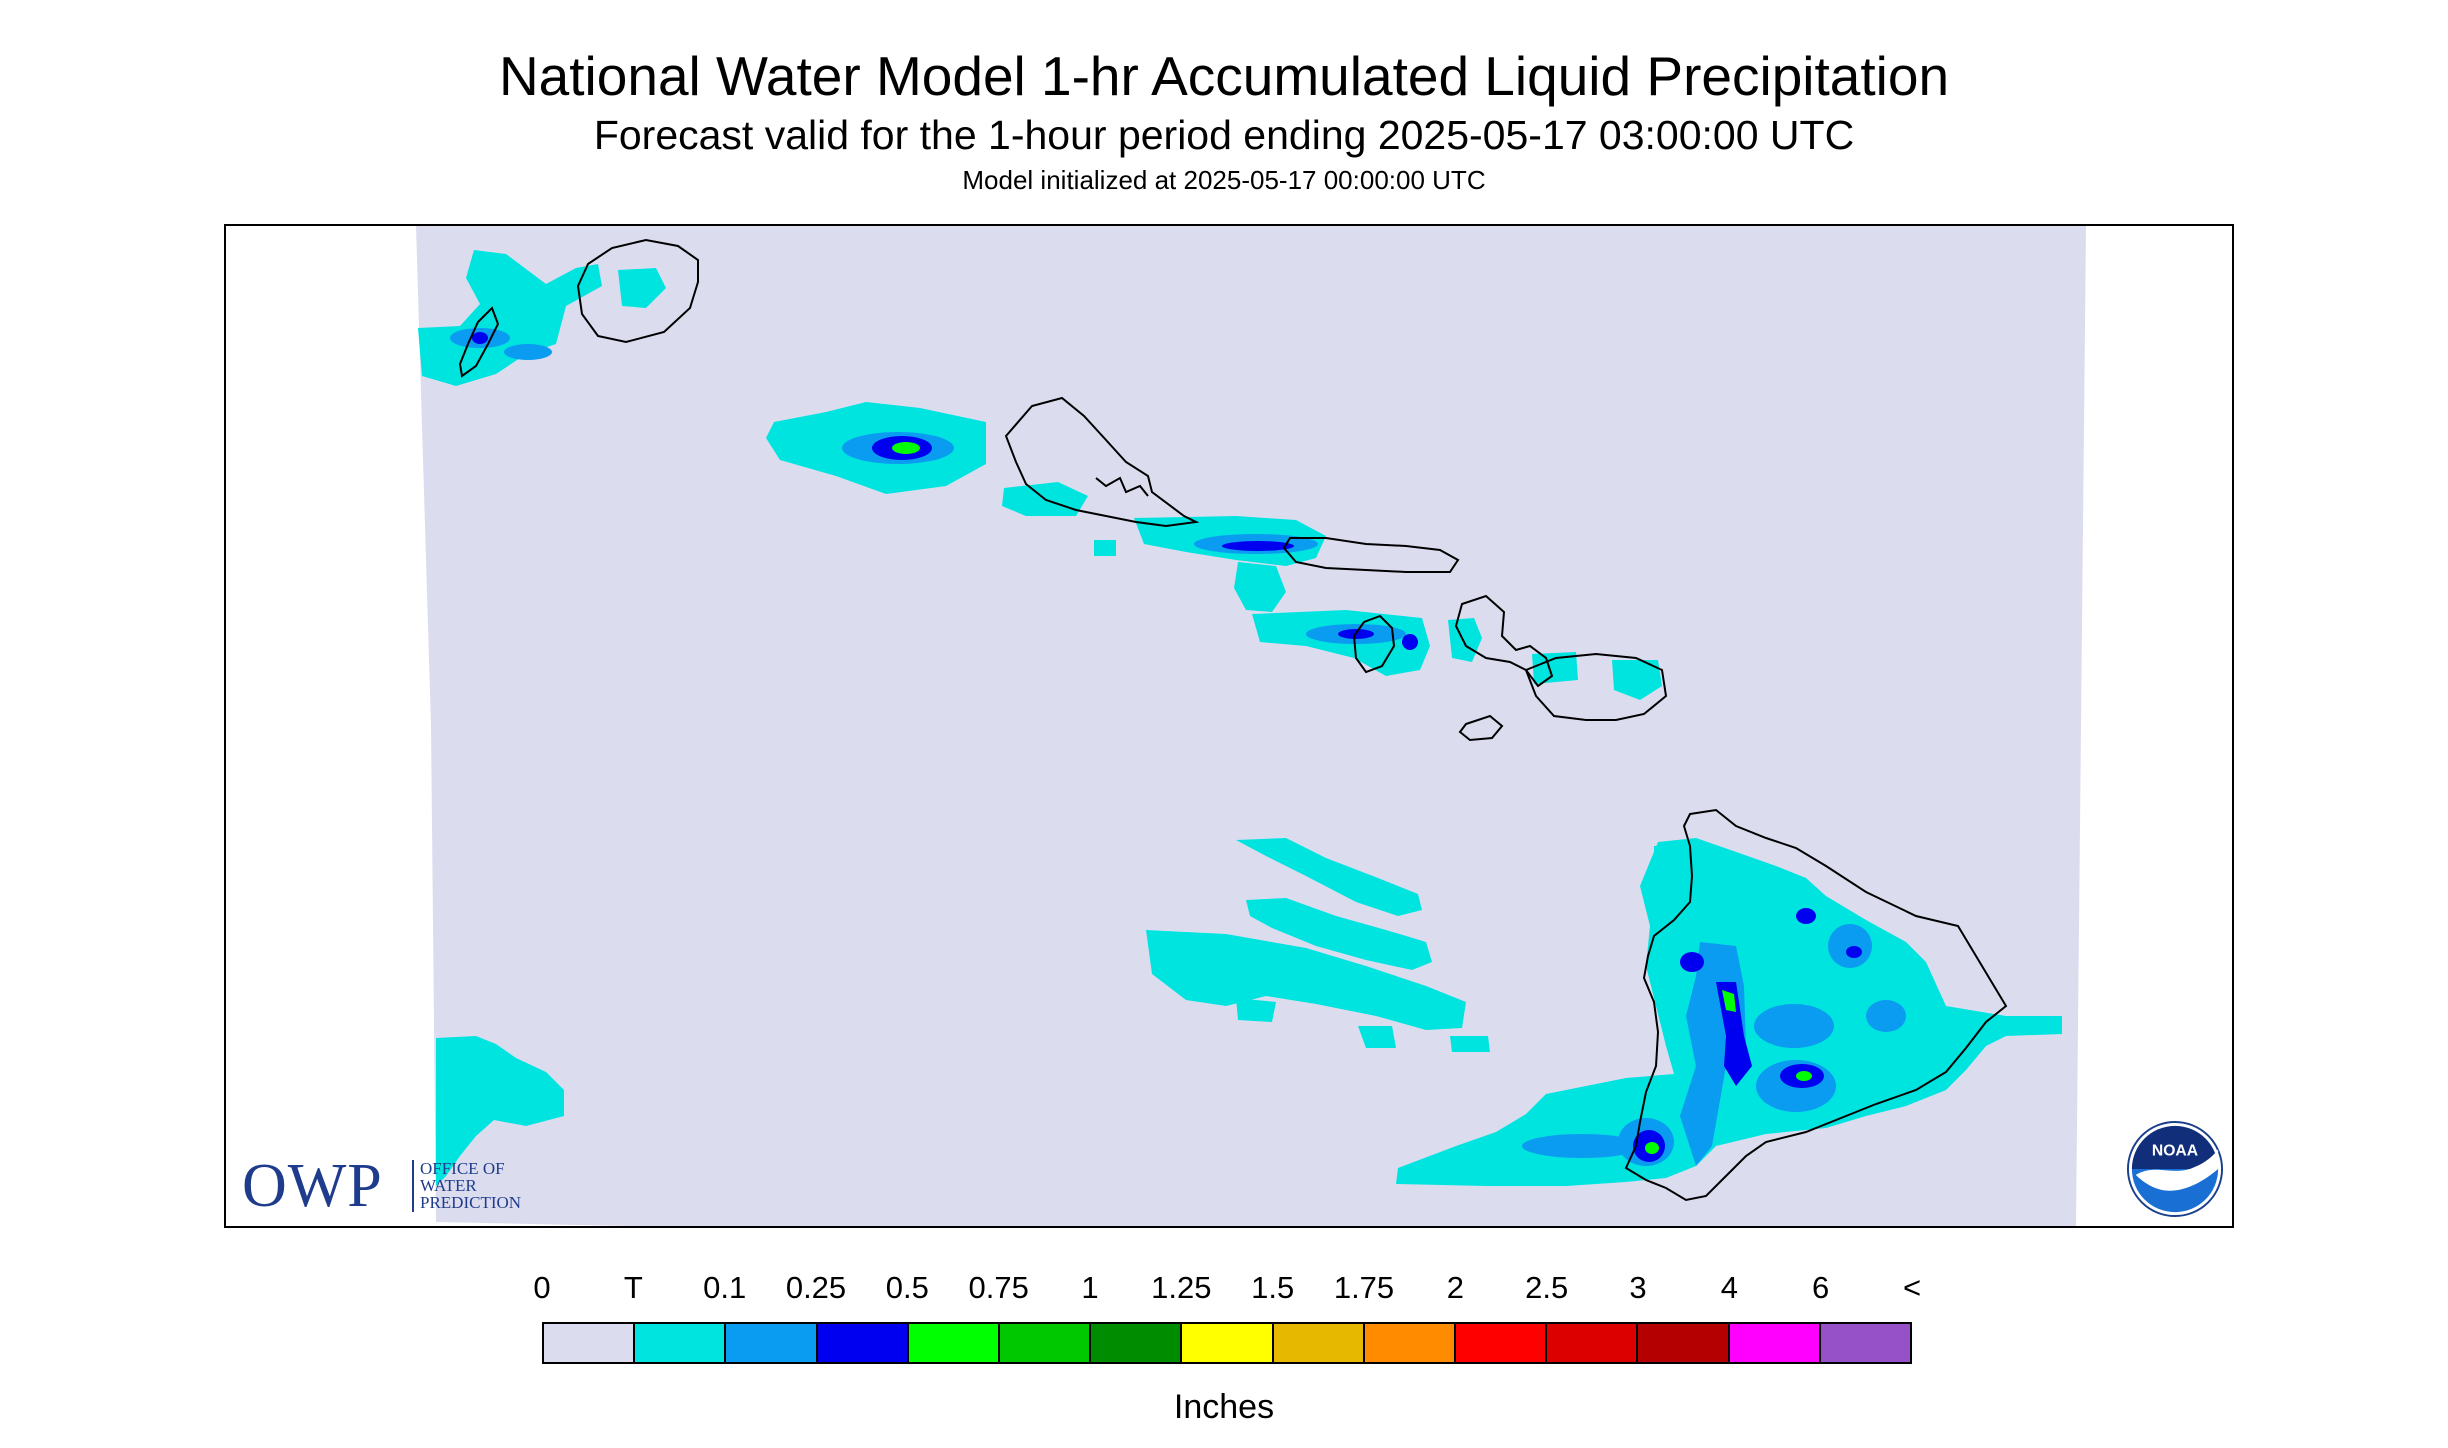  Describe the element at coordinates (1224, 1407) in the screenshot. I see `legend-units: Inches` at that location.